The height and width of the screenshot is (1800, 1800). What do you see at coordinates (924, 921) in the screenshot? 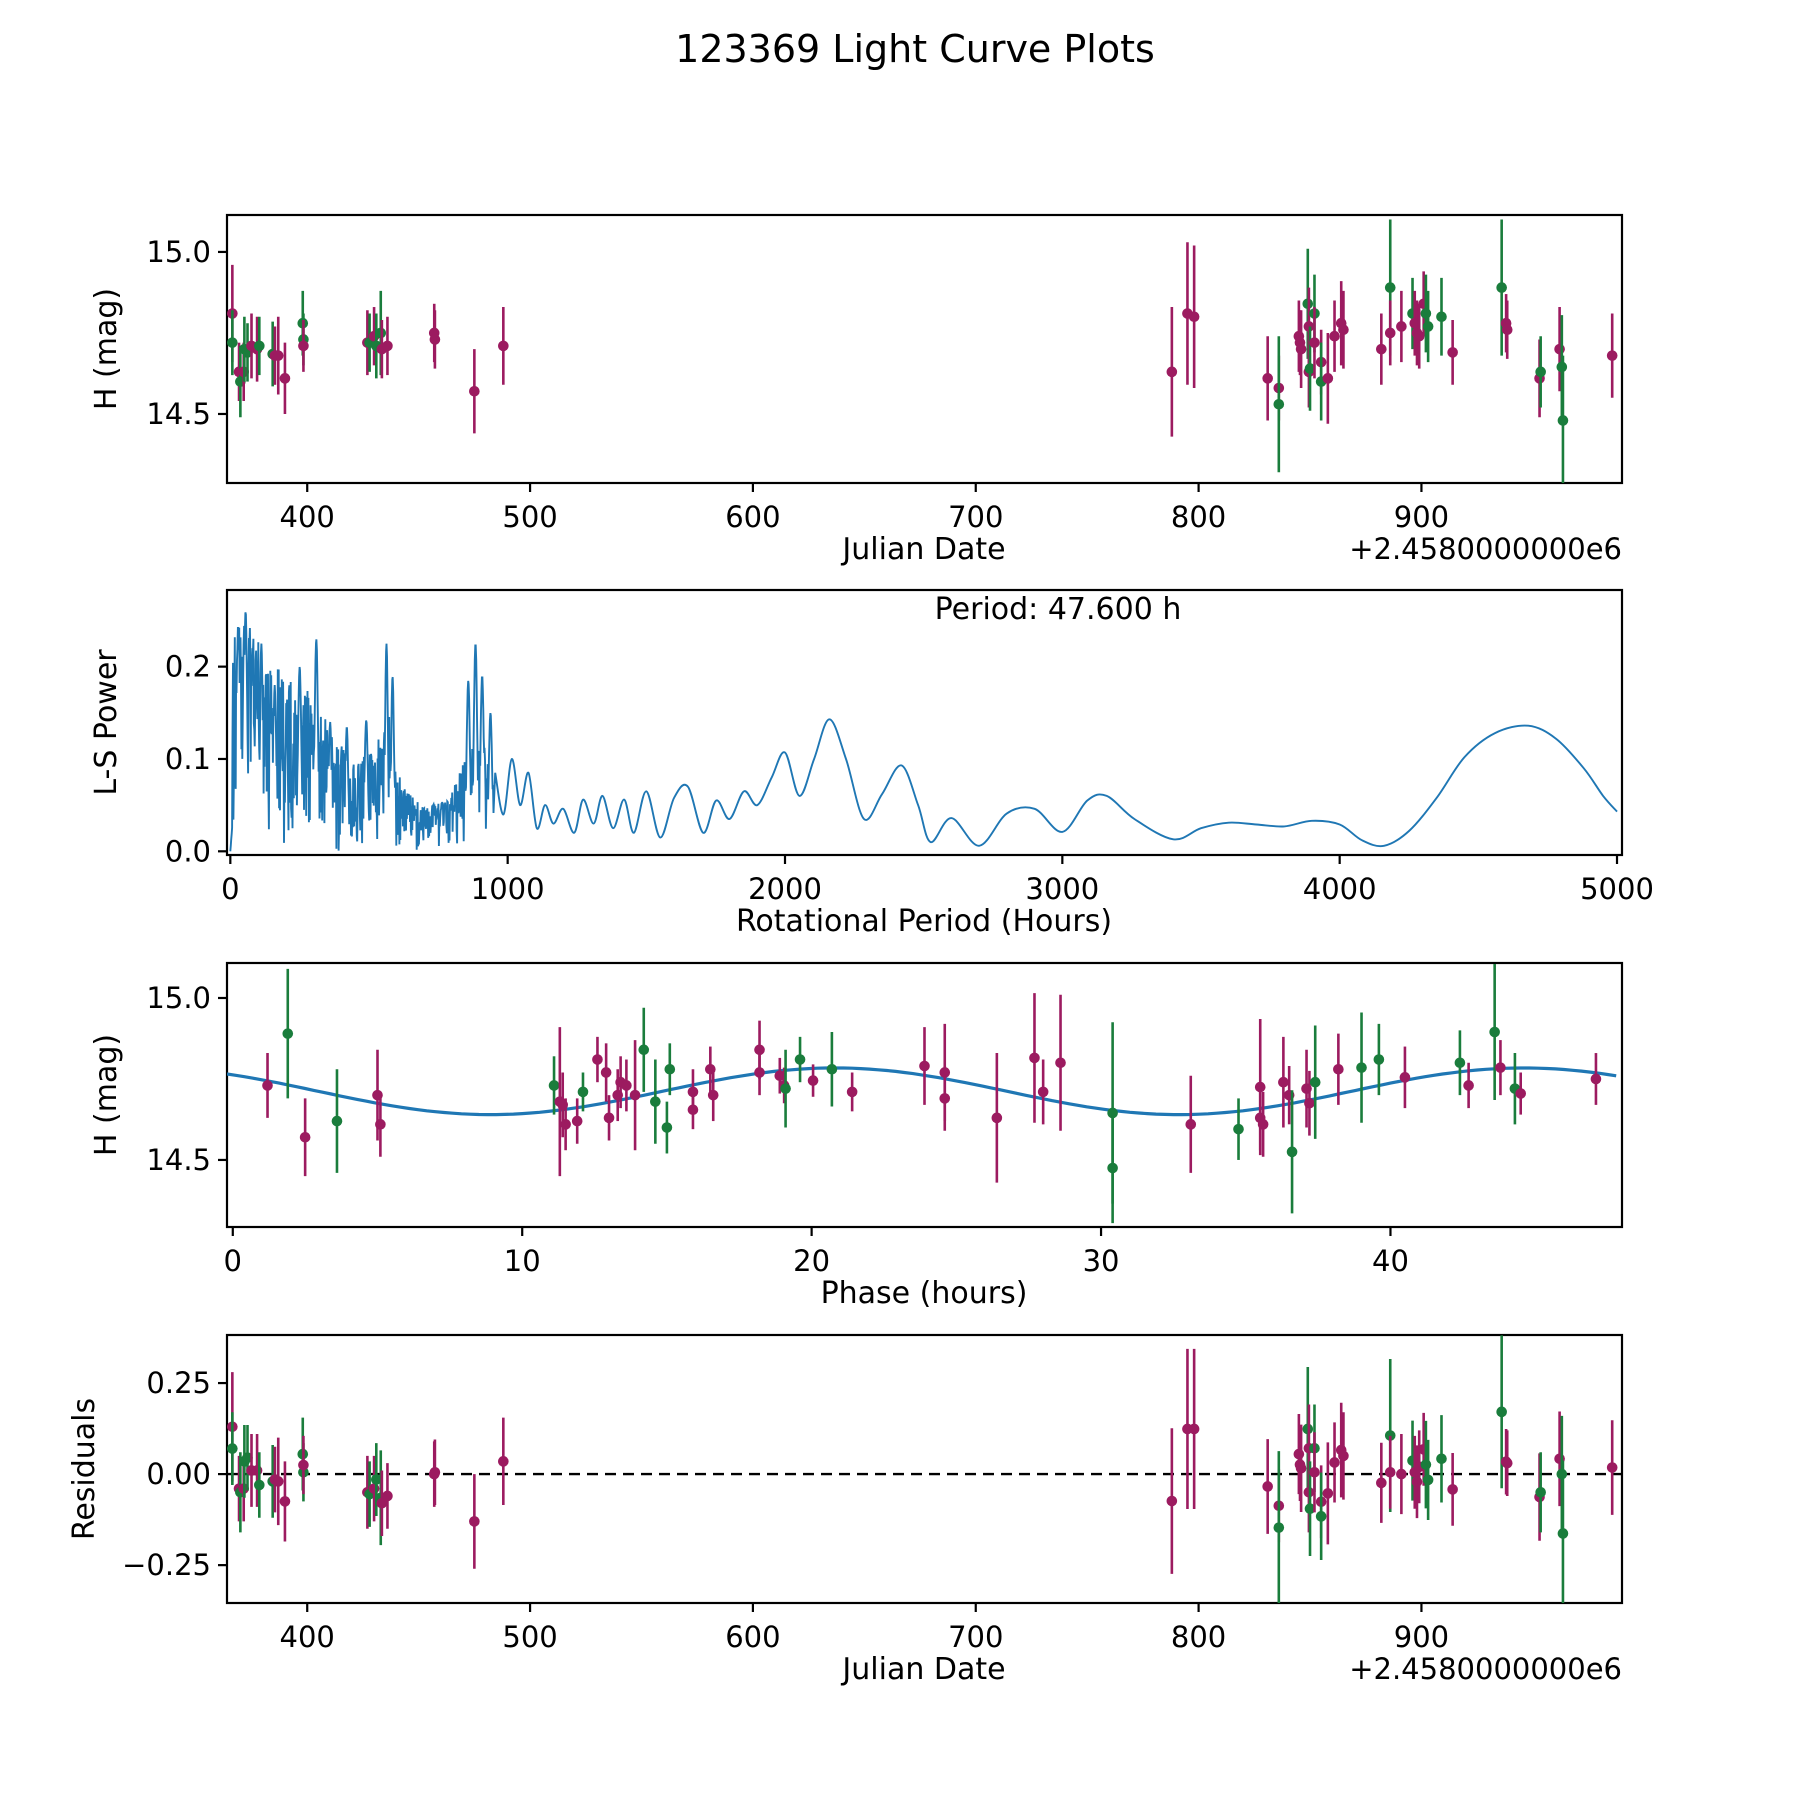
I see `x-axis-label: Rotational Period (Hours)` at bounding box center [924, 921].